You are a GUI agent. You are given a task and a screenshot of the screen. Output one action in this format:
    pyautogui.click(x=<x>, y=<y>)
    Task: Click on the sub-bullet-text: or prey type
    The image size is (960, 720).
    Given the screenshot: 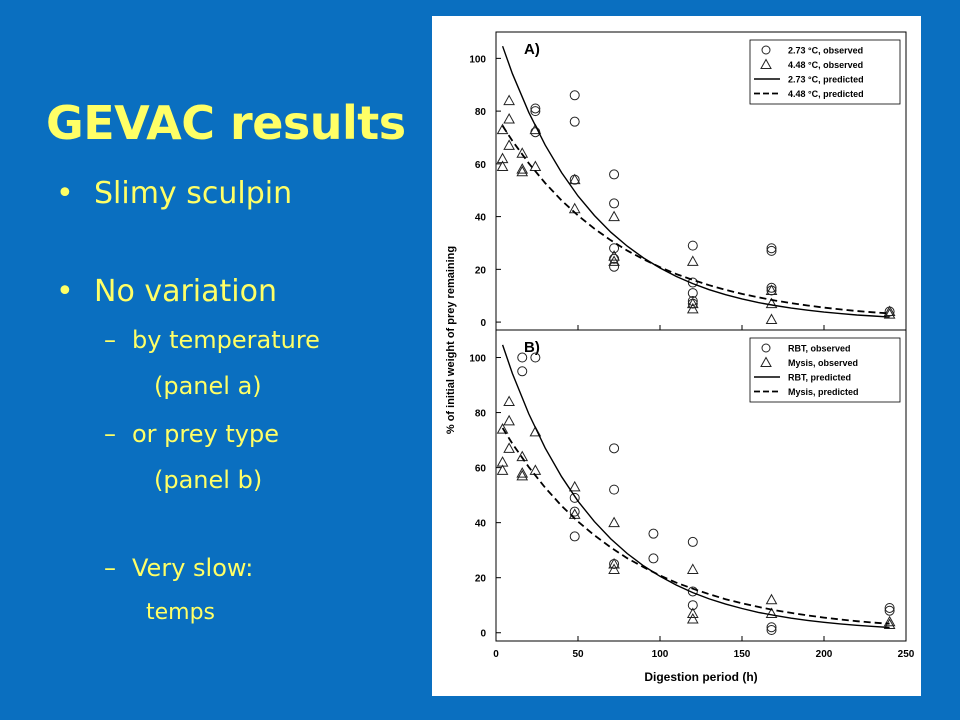 What is the action you would take?
    pyautogui.click(x=205, y=434)
    